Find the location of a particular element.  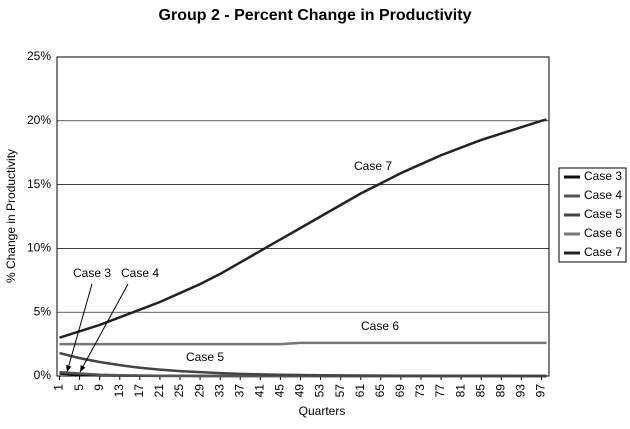

x-axis-label: Quarters is located at coordinates (322, 411).